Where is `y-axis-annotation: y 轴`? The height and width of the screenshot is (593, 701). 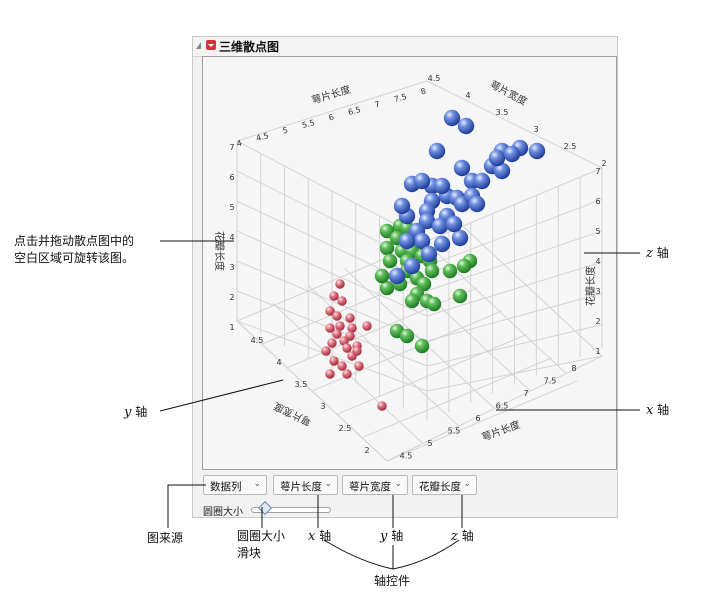
y-axis-annotation: y 轴 is located at coordinates (135, 412).